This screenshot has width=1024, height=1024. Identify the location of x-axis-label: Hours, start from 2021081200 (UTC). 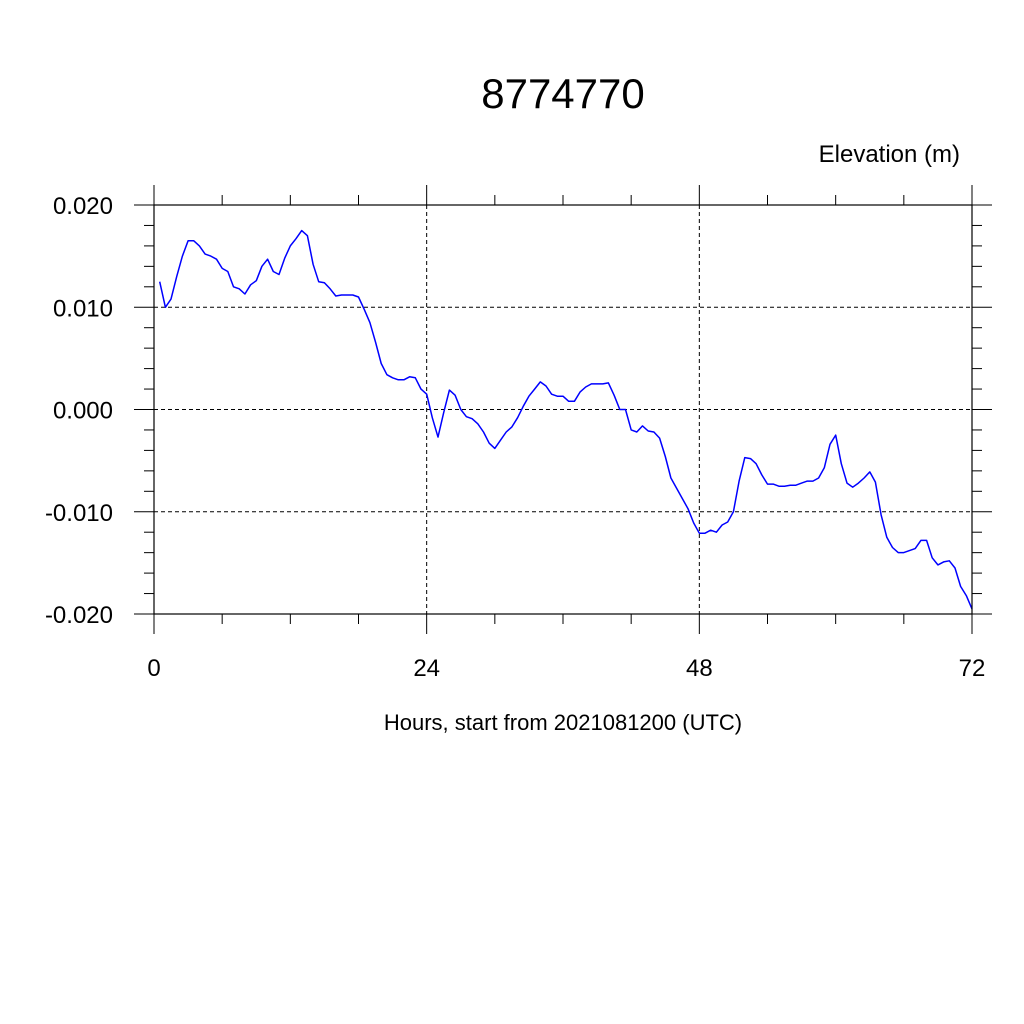
(563, 722).